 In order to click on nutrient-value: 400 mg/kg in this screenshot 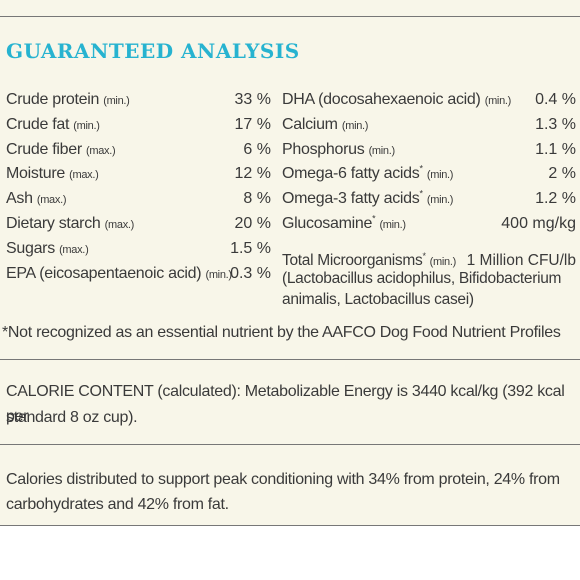, I will do `click(538, 223)`.